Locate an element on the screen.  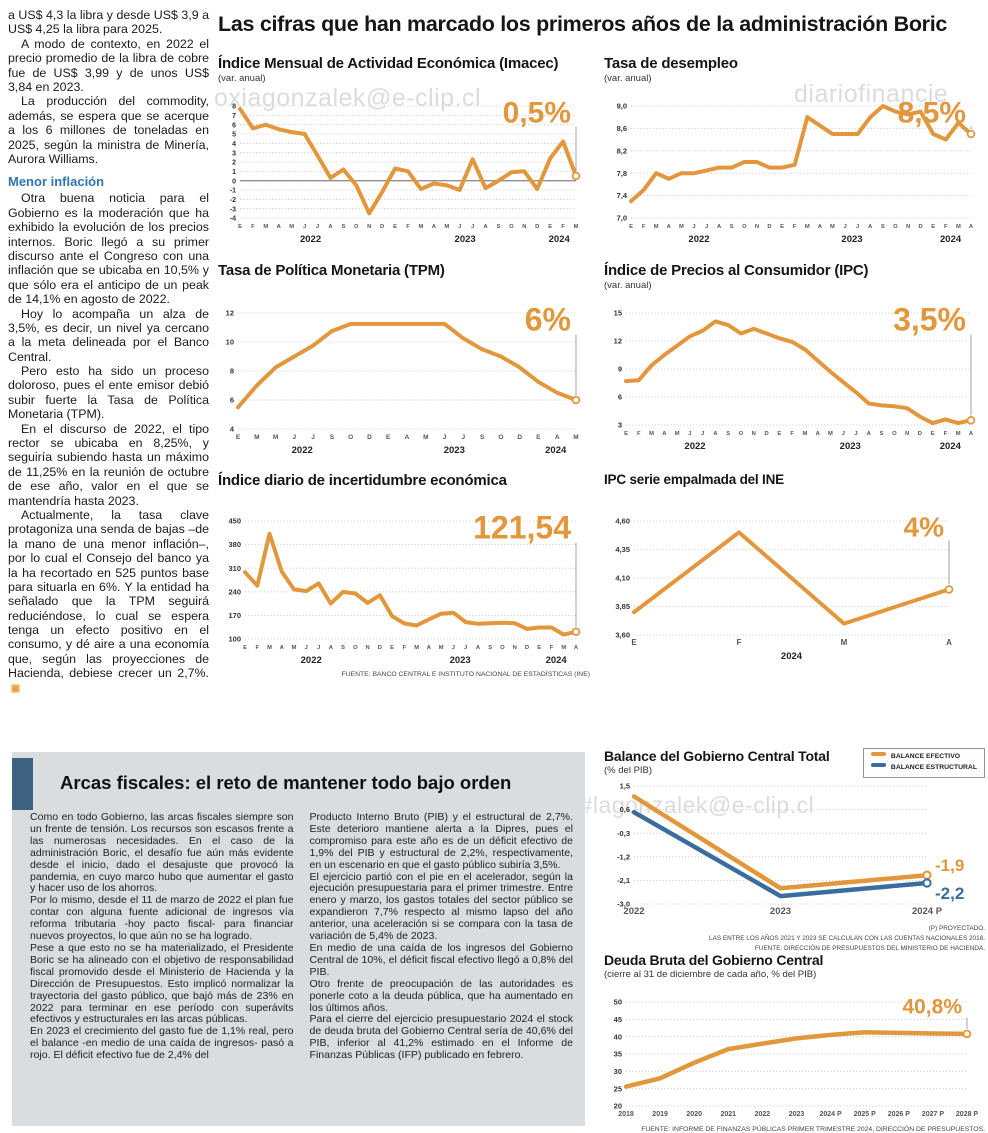
svg-text: 15 is located at coordinates (618, 313).